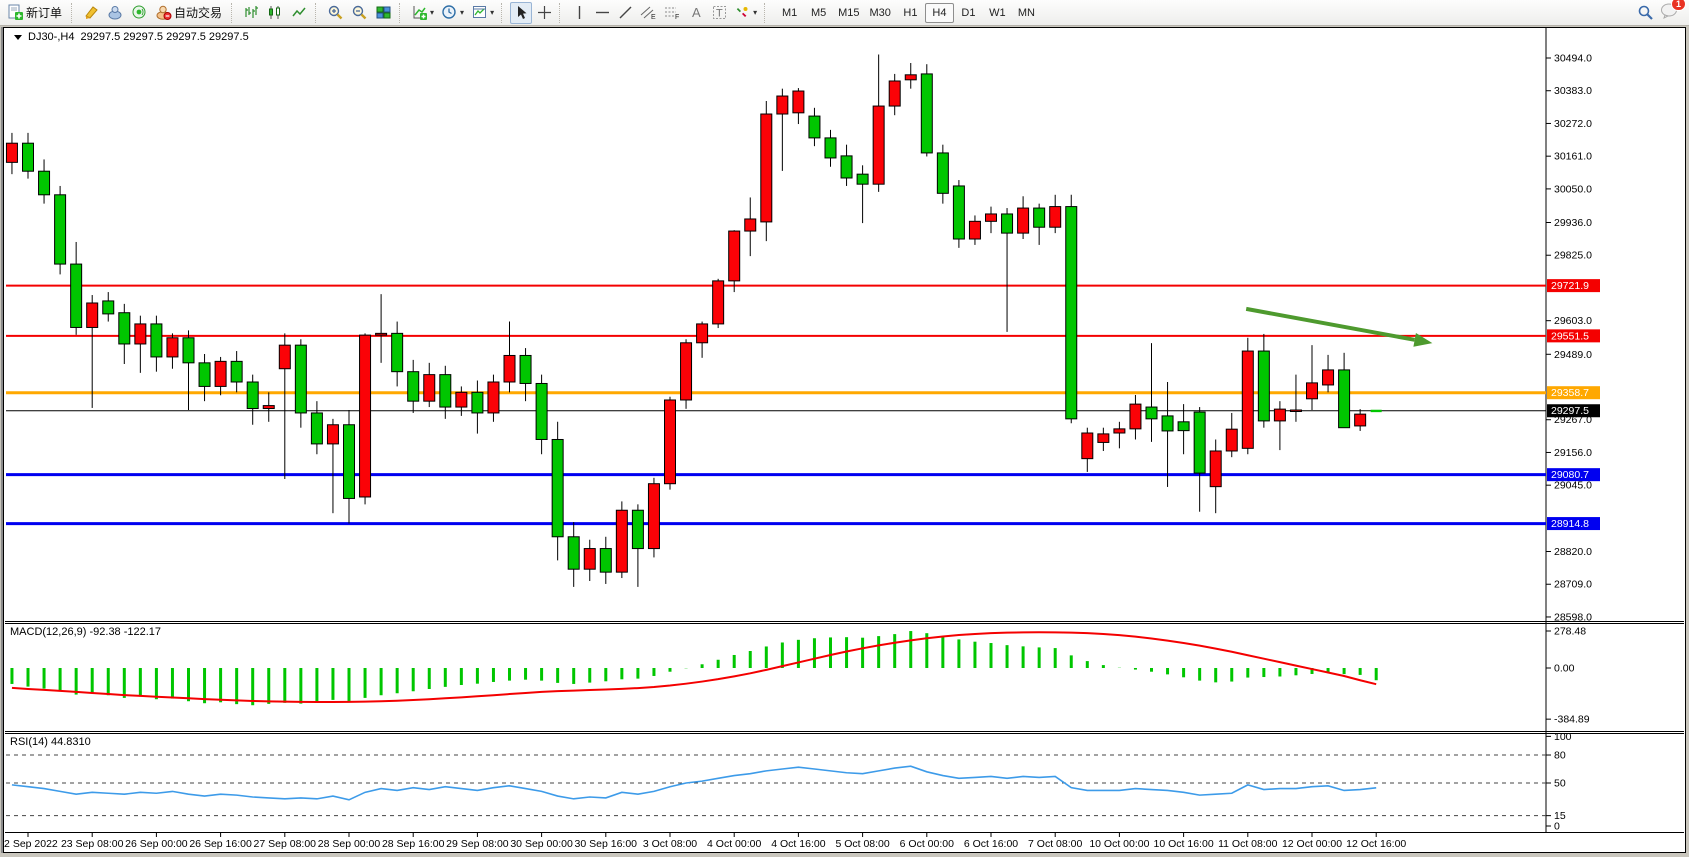 This screenshot has width=1689, height=857. I want to click on indicators-icon, so click(420, 13).